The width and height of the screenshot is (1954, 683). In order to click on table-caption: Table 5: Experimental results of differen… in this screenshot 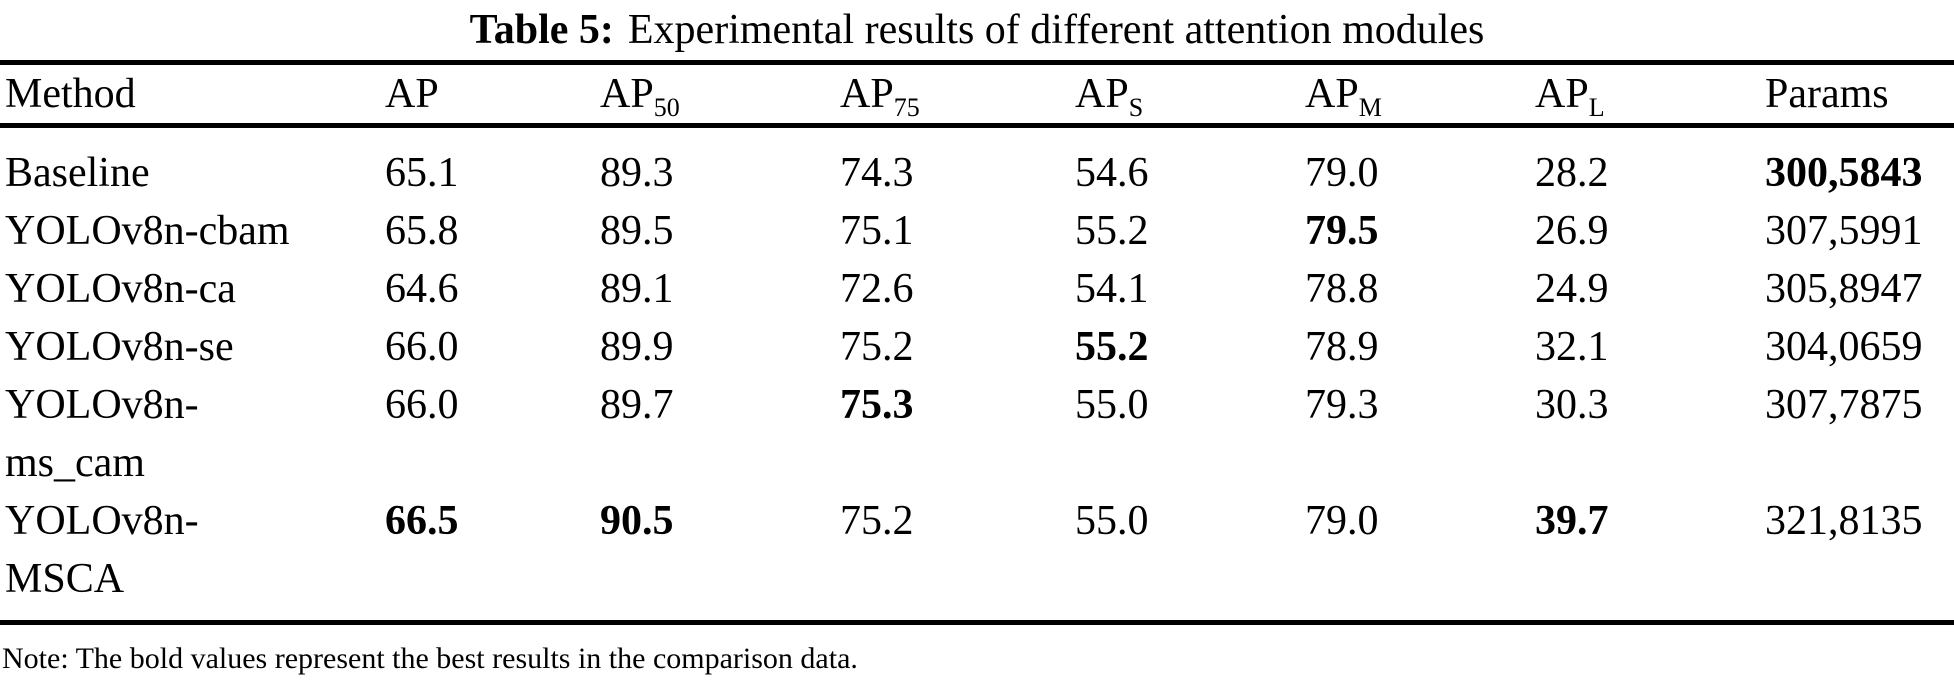, I will do `click(977, 30)`.